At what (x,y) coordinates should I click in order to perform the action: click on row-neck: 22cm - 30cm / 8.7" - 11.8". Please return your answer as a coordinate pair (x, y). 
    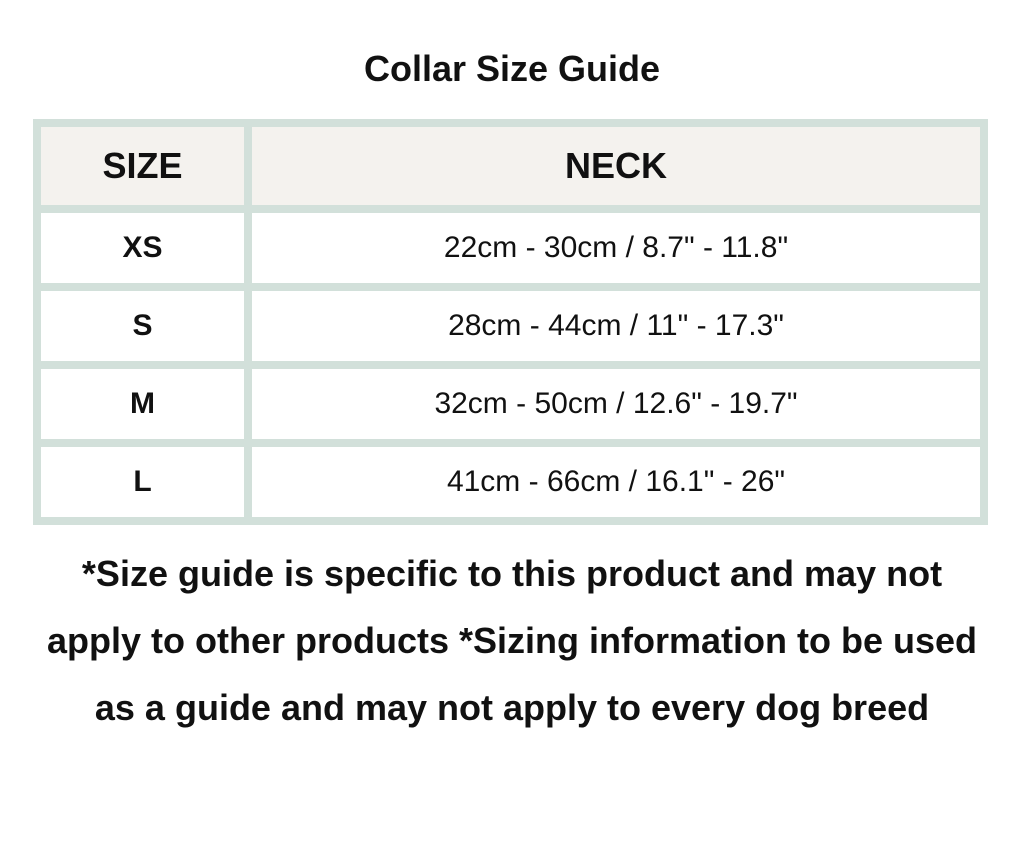
    Looking at the image, I should click on (616, 248).